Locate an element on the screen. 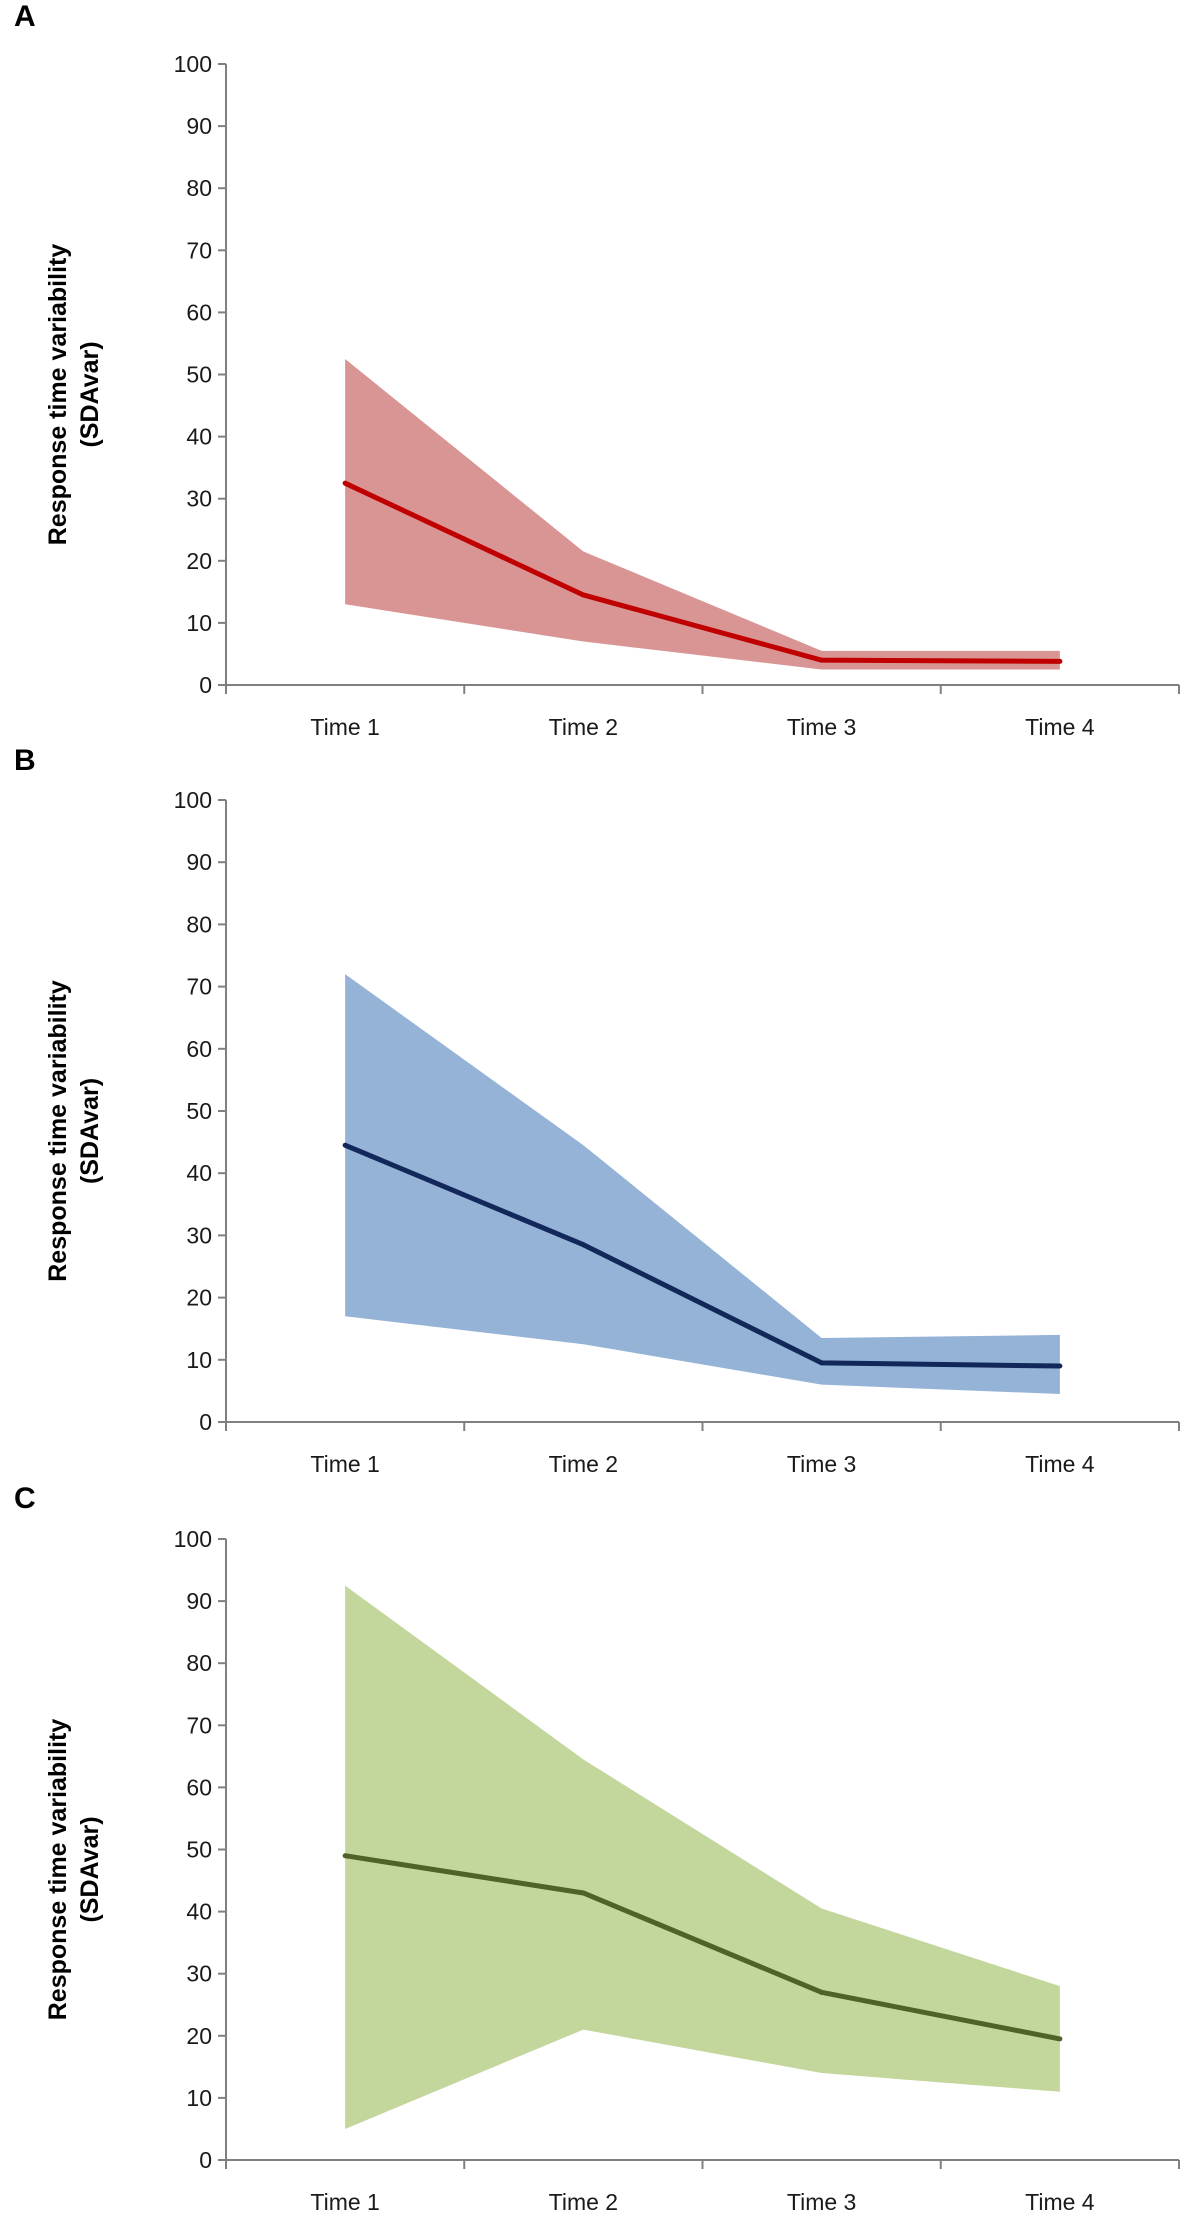 This screenshot has height=2231, width=1200. panel-label: C is located at coordinates (25, 1498).